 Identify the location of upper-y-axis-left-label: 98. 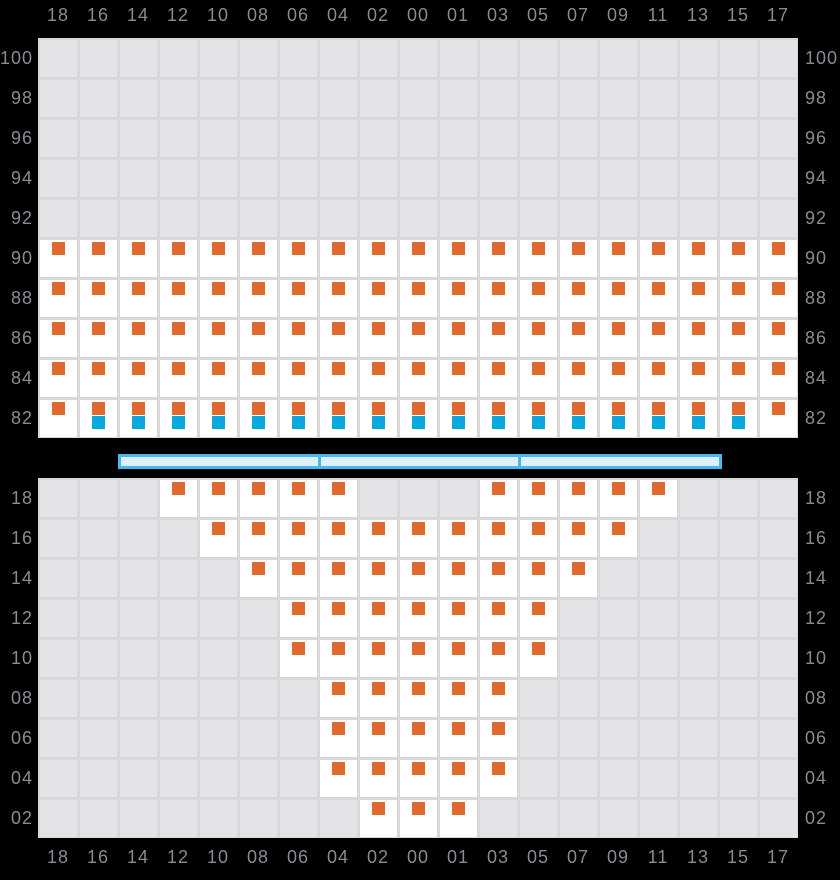
(21, 98).